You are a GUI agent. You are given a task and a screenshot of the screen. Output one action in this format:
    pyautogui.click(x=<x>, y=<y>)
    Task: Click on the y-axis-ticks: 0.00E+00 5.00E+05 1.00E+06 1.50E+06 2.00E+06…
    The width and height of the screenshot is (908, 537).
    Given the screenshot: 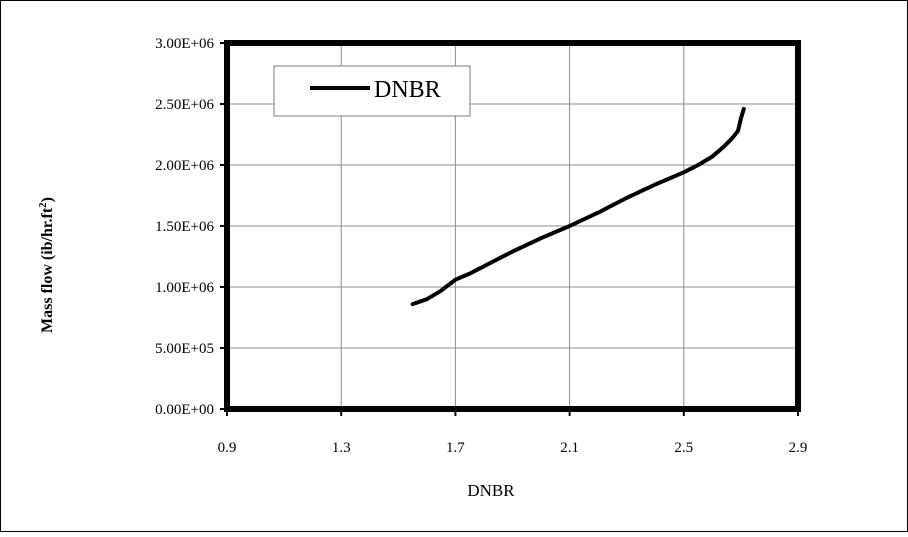 What is the action you would take?
    pyautogui.click(x=191, y=227)
    